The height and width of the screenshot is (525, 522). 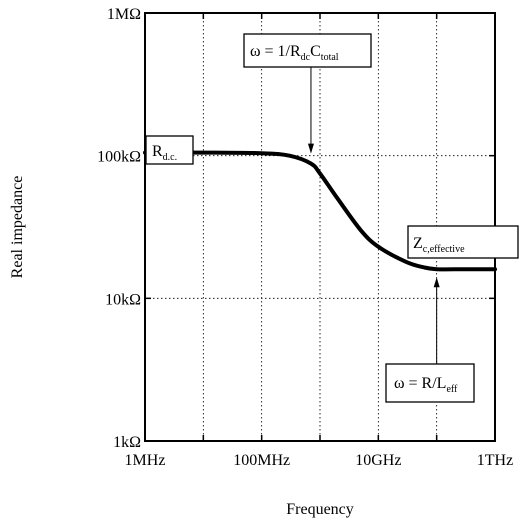 I want to click on x-tick-label-2: 10GHz, so click(x=378, y=460).